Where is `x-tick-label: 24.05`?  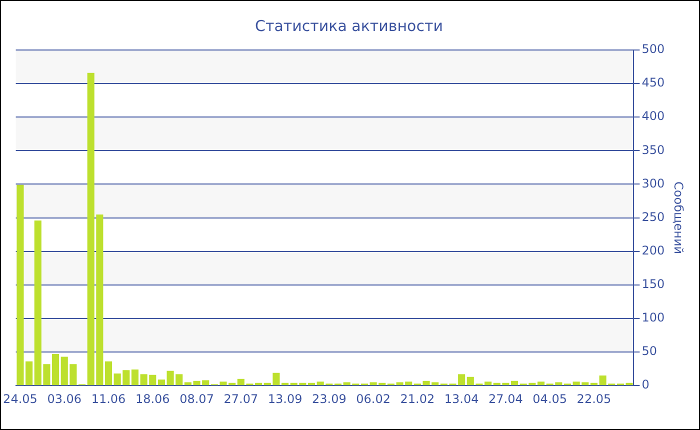 x-tick-label: 24.05 is located at coordinates (20, 399).